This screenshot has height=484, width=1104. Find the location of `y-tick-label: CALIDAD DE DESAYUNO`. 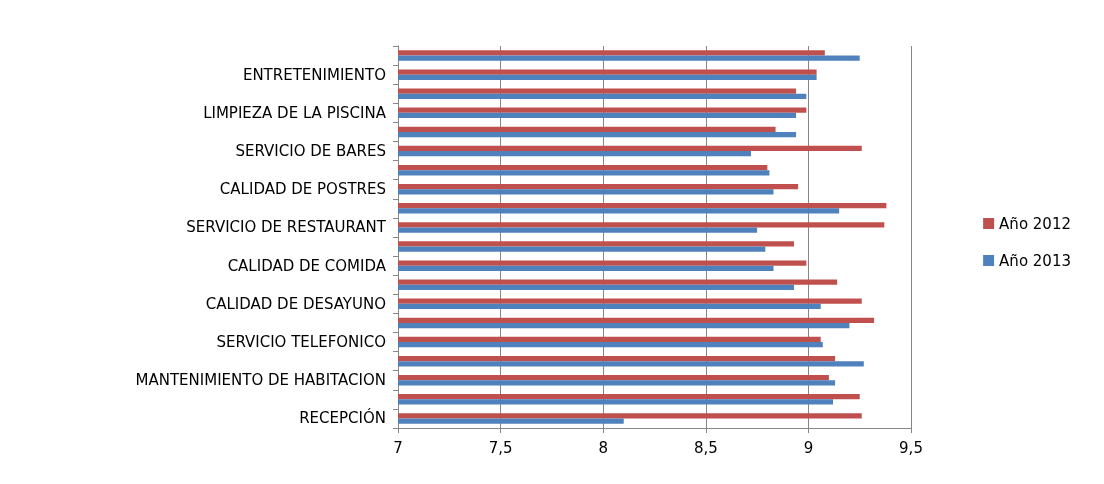

y-tick-label: CALIDAD DE DESAYUNO is located at coordinates (295, 303).